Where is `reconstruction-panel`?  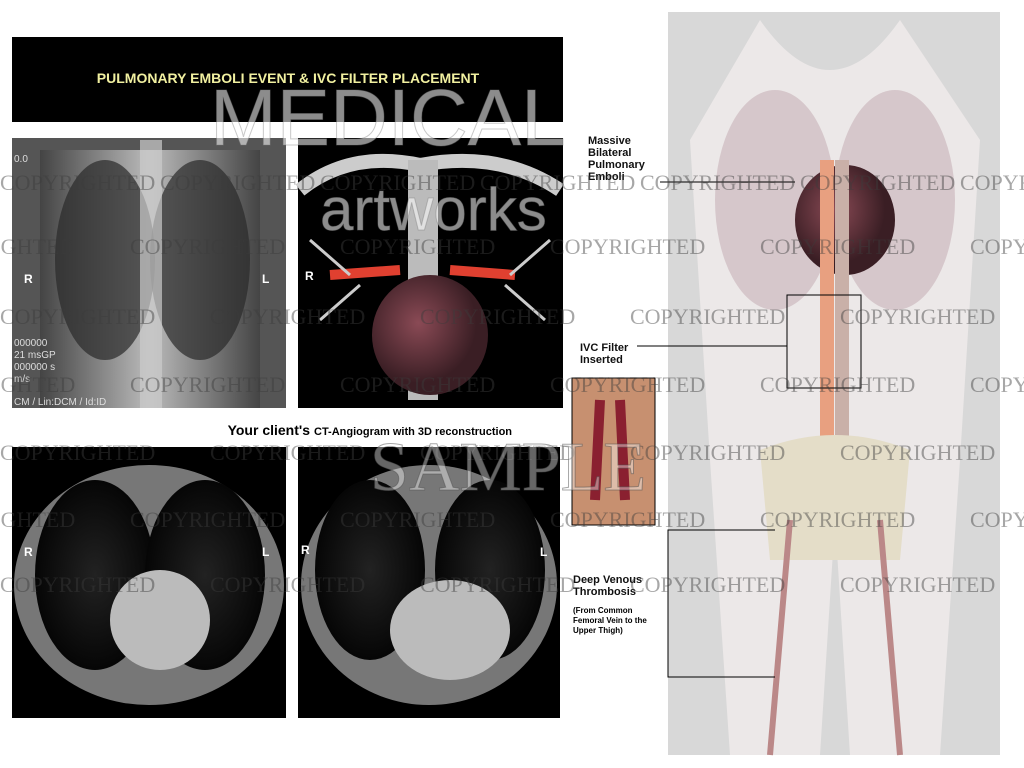 reconstruction-panel is located at coordinates (429, 273).